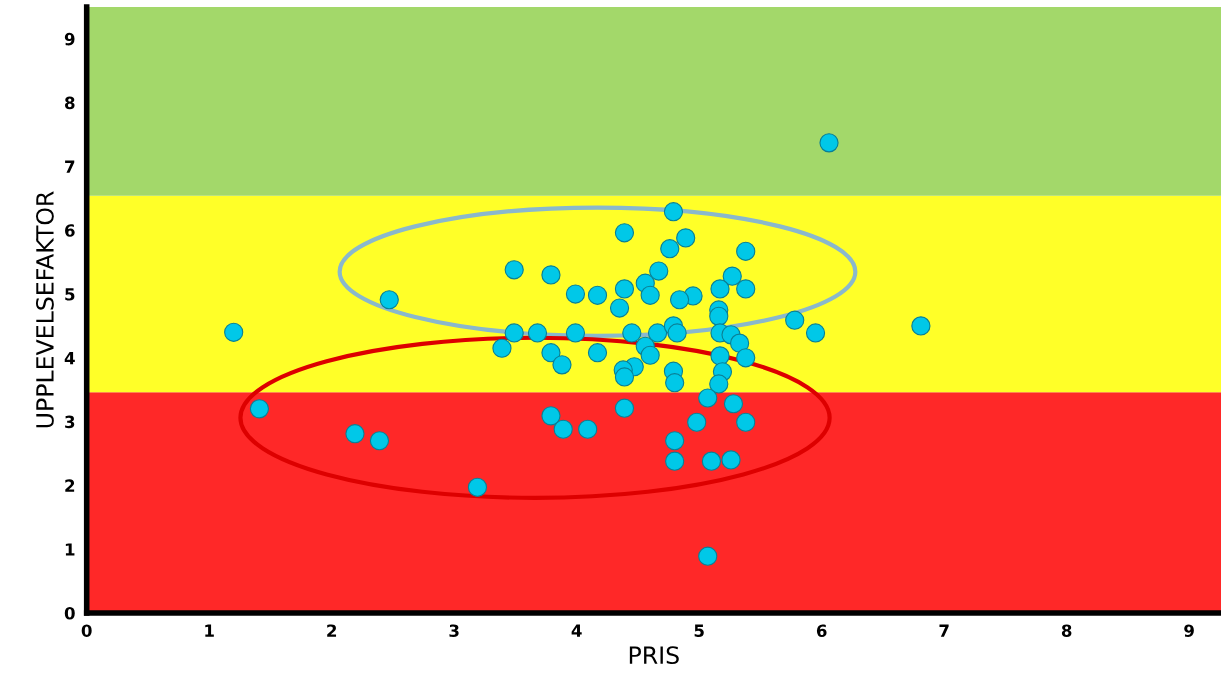 The image size is (1221, 695). Describe the element at coordinates (454, 630) in the screenshot. I see `x-tick-label: 3` at that location.